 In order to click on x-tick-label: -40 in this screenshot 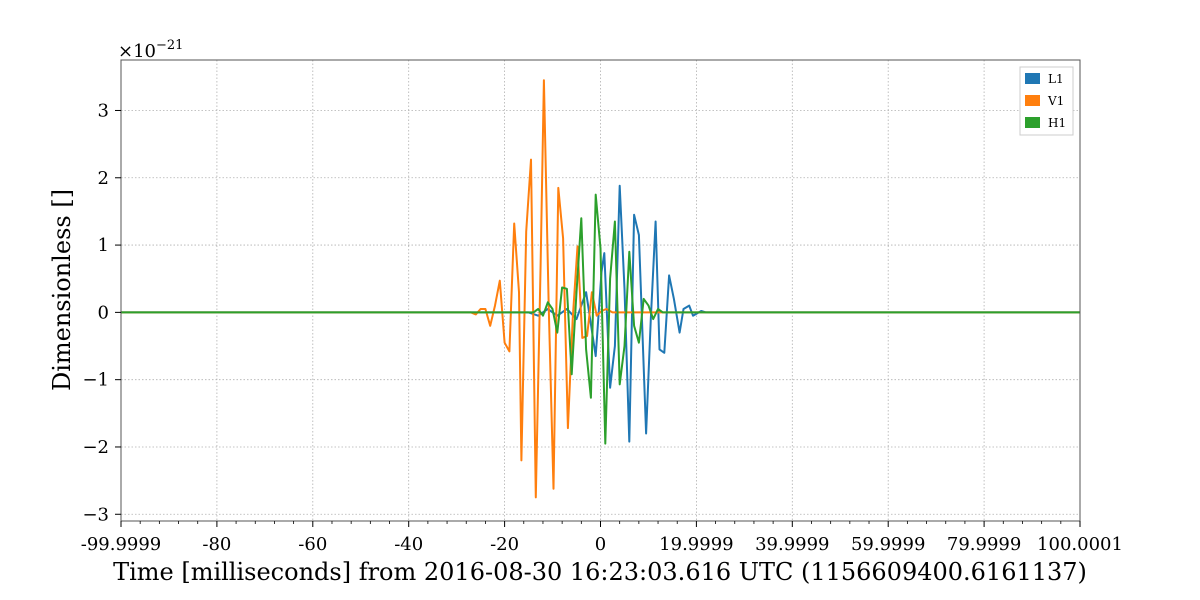, I will do `click(408, 544)`.